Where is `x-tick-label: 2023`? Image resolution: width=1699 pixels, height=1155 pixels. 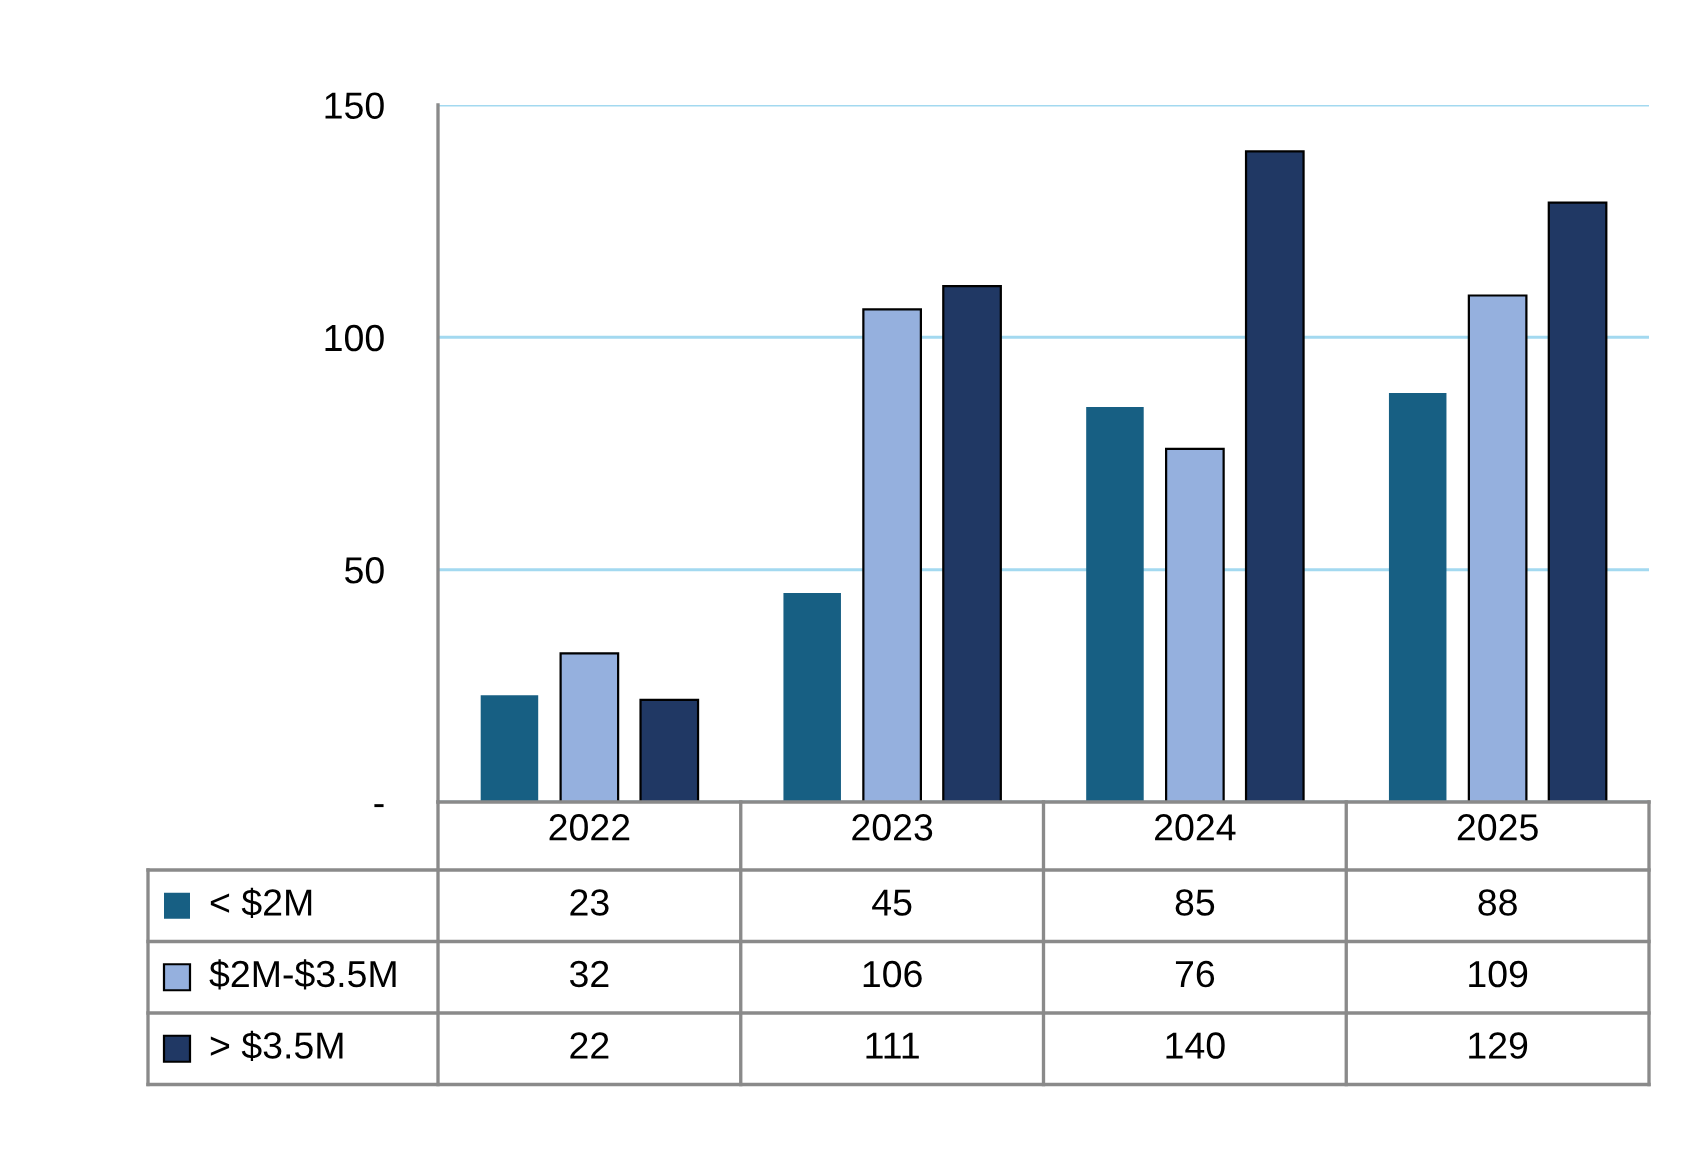
x-tick-label: 2023 is located at coordinates (892, 827).